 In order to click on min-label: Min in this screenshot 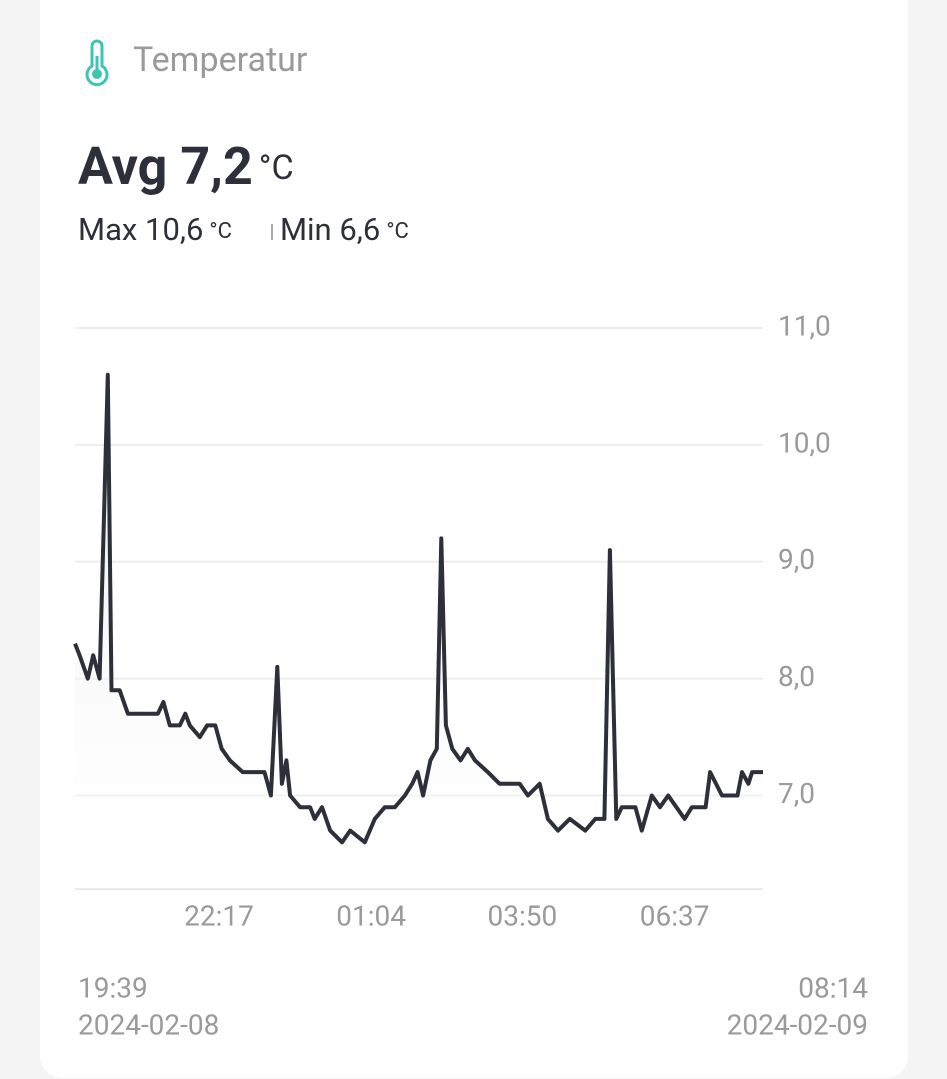, I will do `click(306, 229)`.